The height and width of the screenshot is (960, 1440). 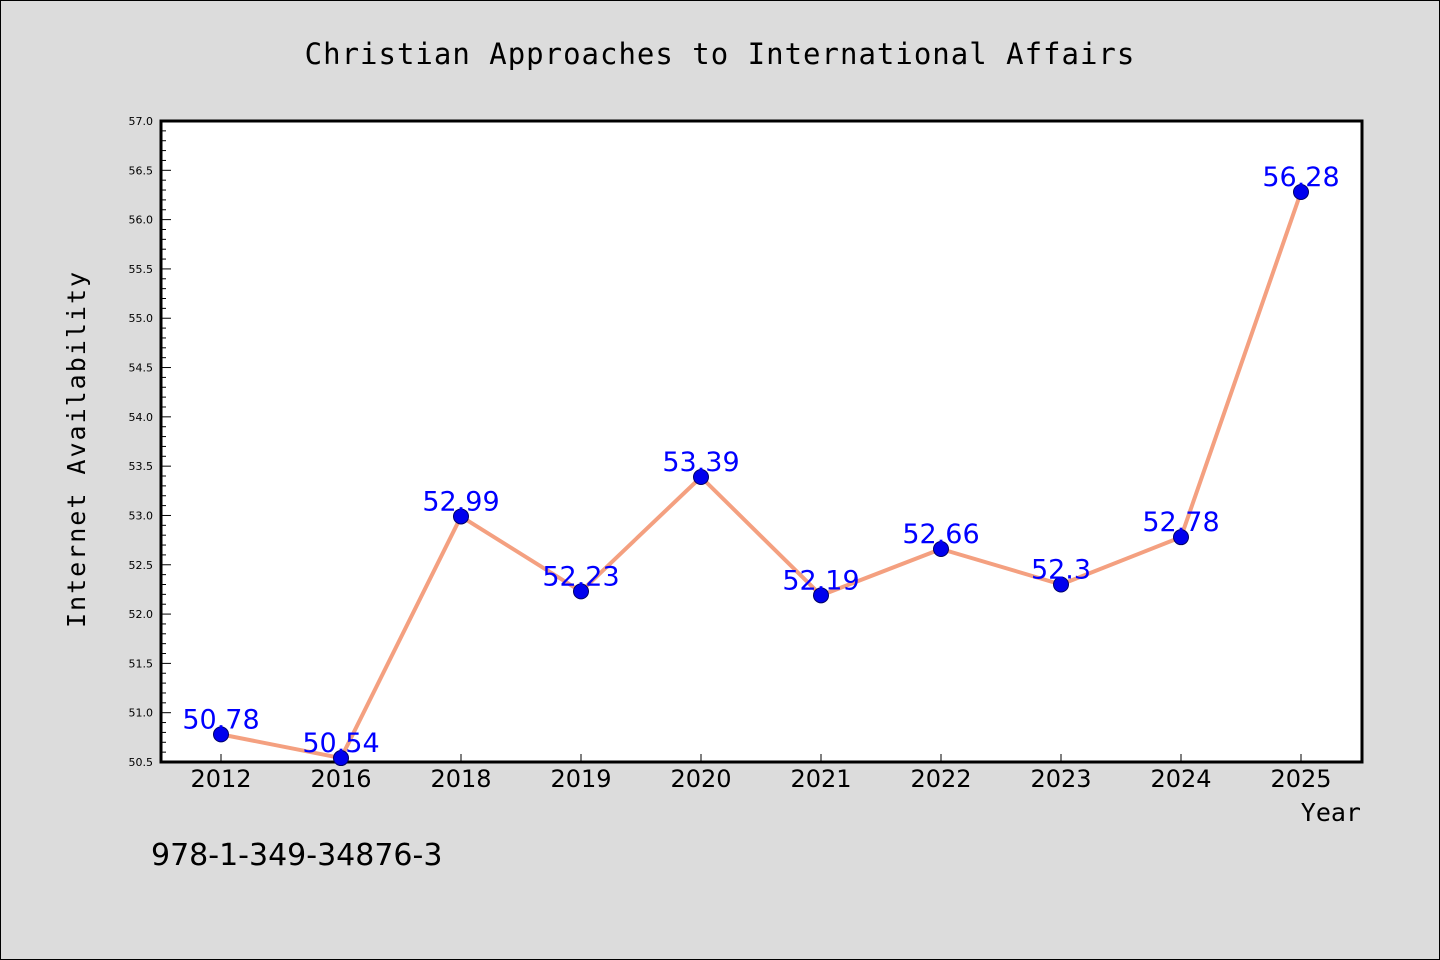 I want to click on x-tick-label: 2024, so click(x=1180, y=779).